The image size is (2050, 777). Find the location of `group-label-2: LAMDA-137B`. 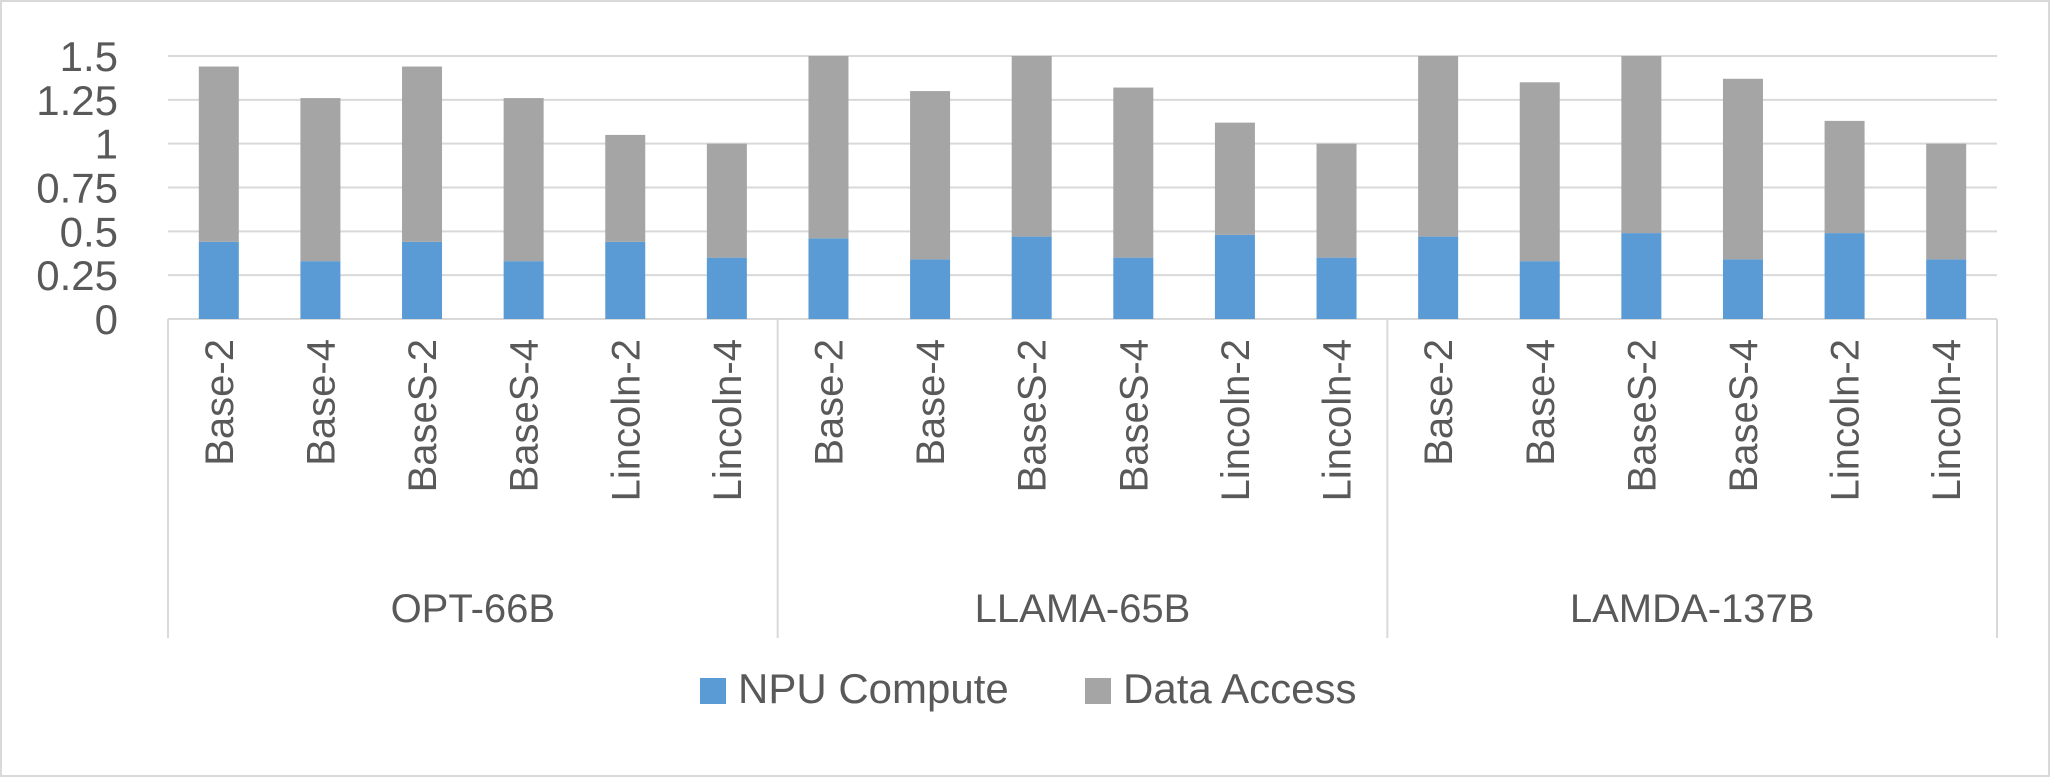

group-label-2: LAMDA-137B is located at coordinates (1692, 609).